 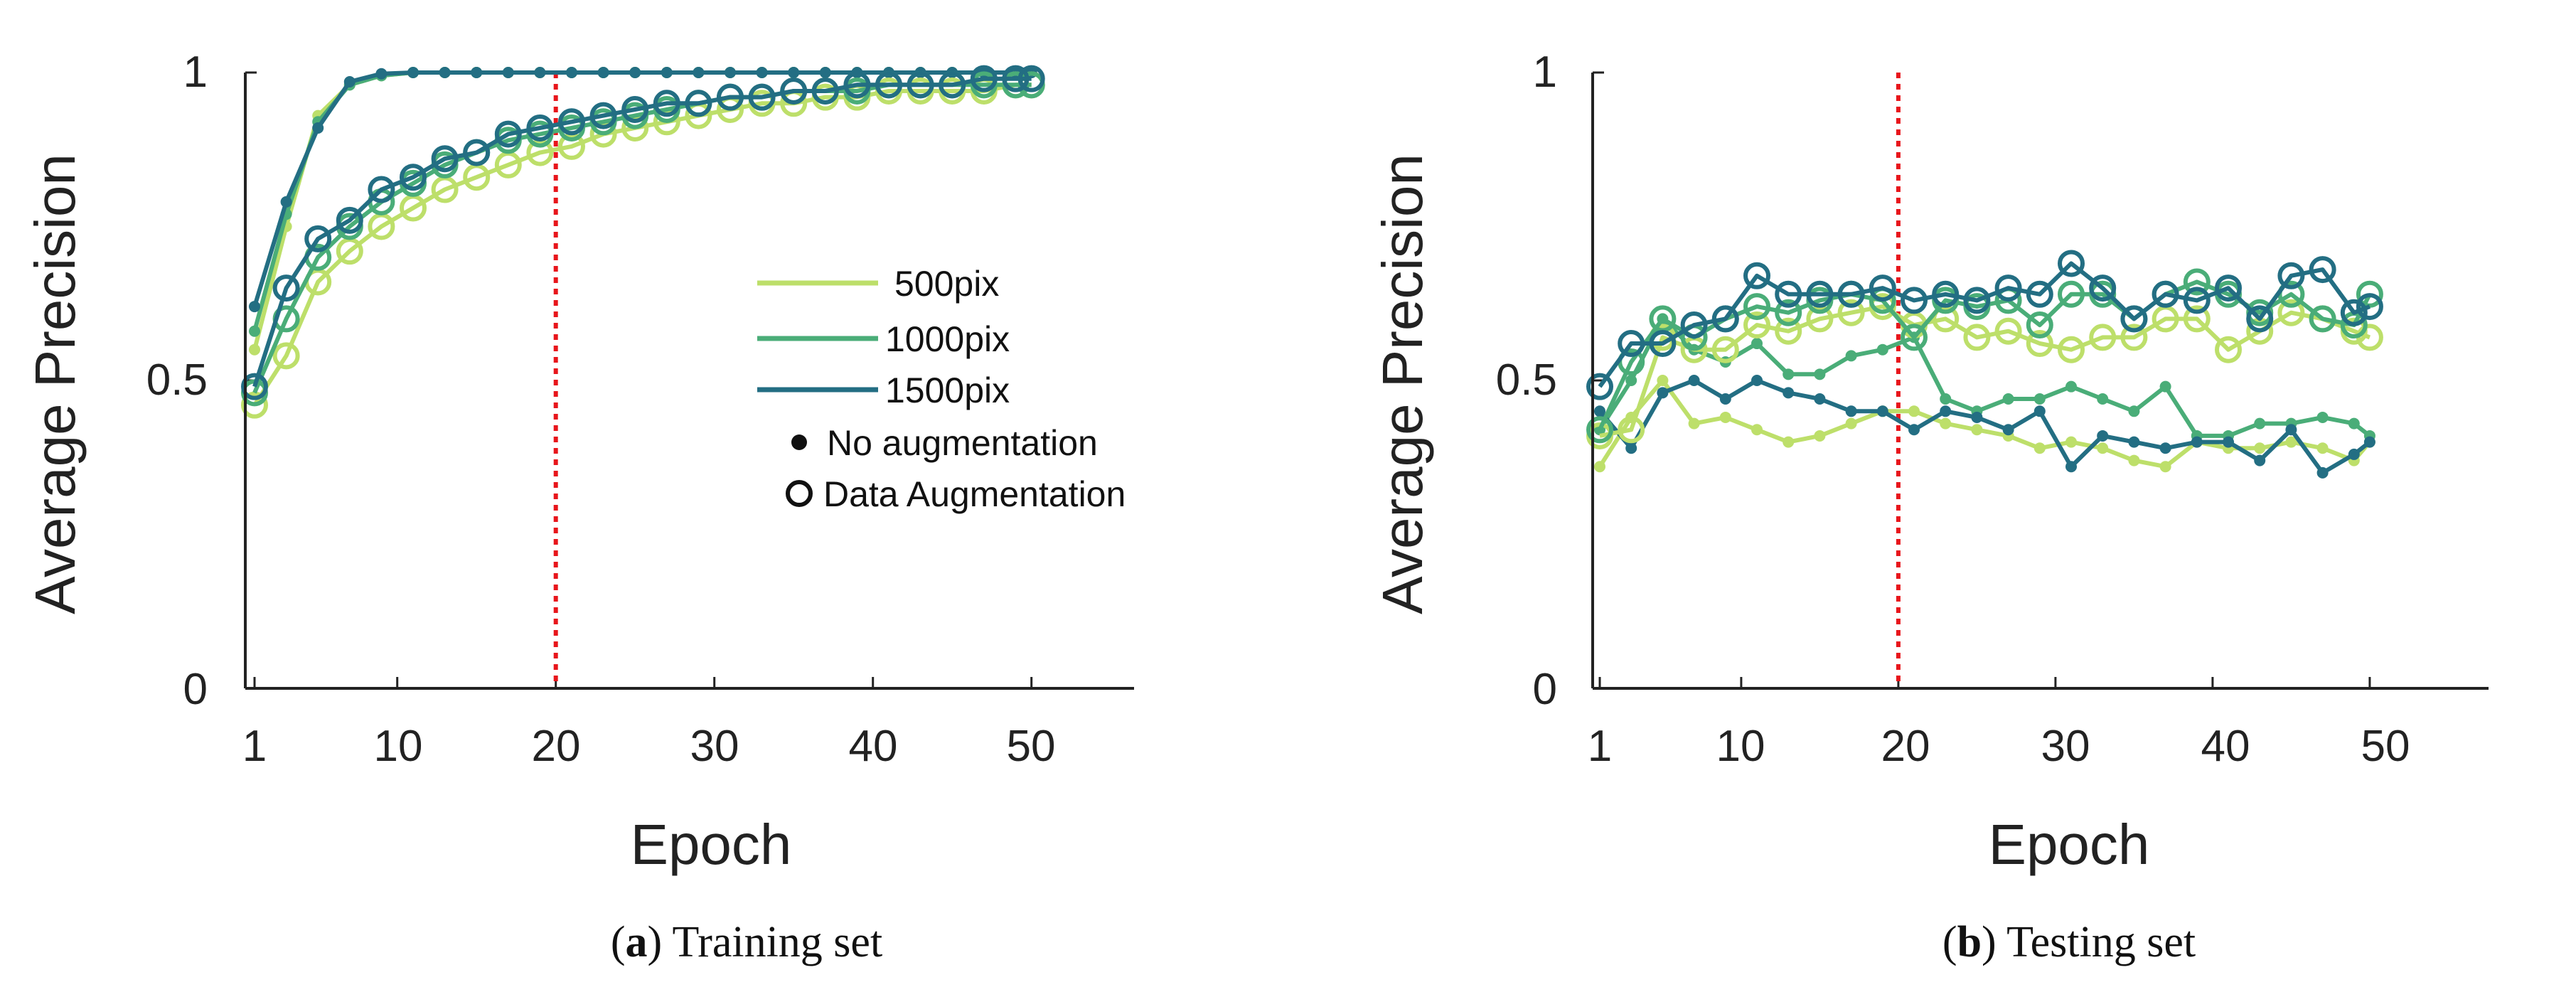 I want to click on xtick-b-4: 40, so click(x=2225, y=746).